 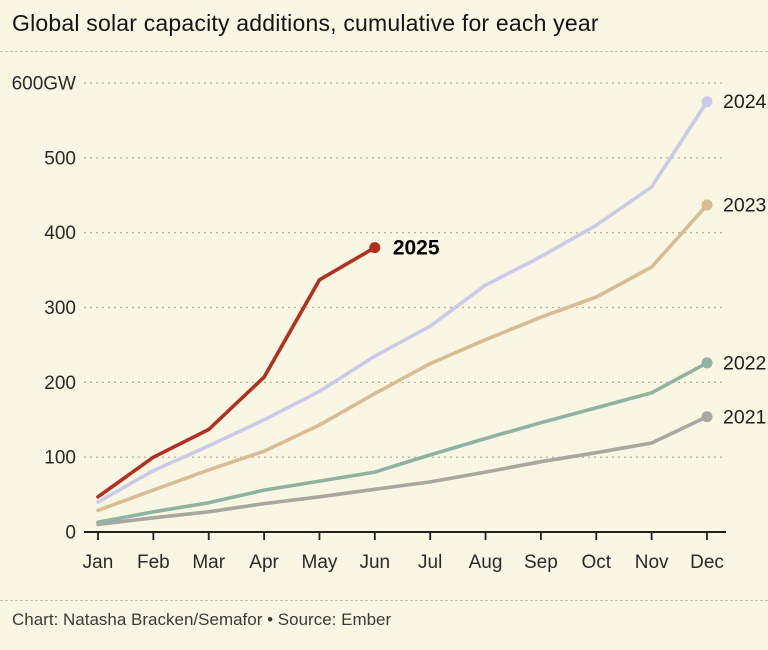 What do you see at coordinates (60, 383) in the screenshot?
I see `y-axis-label-200: 200` at bounding box center [60, 383].